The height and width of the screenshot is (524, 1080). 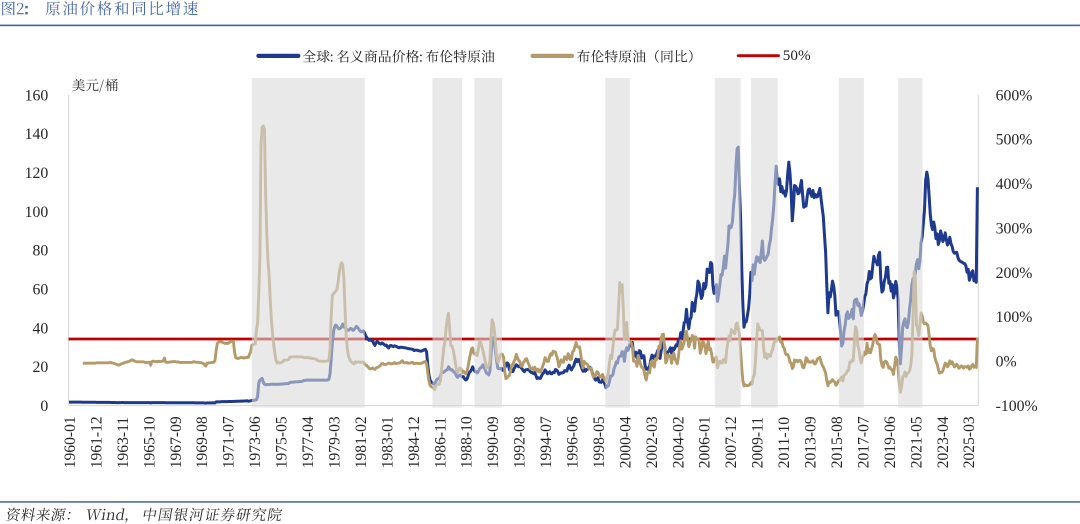 What do you see at coordinates (387, 442) in the screenshot?
I see `svg-text: 1983-01` at bounding box center [387, 442].